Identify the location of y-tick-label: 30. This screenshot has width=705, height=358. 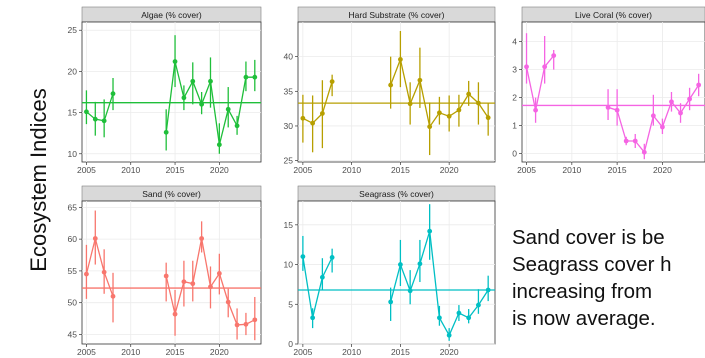
(289, 126).